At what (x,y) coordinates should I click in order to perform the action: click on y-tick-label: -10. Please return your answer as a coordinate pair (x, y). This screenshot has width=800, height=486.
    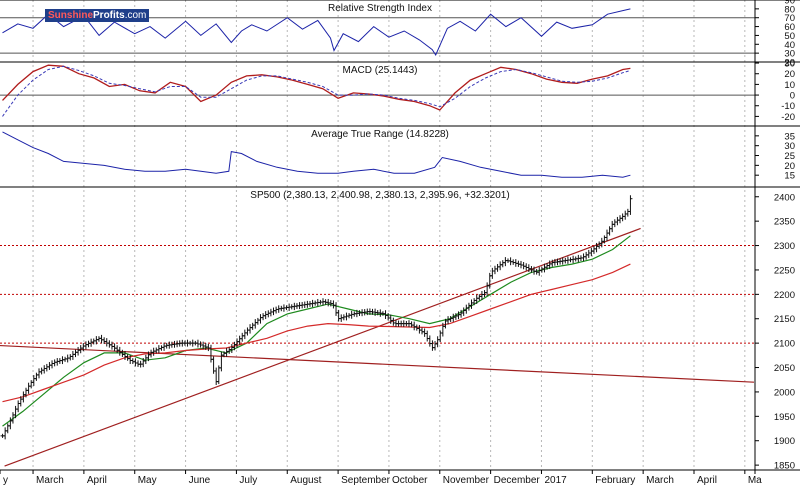
    Looking at the image, I should click on (788, 106).